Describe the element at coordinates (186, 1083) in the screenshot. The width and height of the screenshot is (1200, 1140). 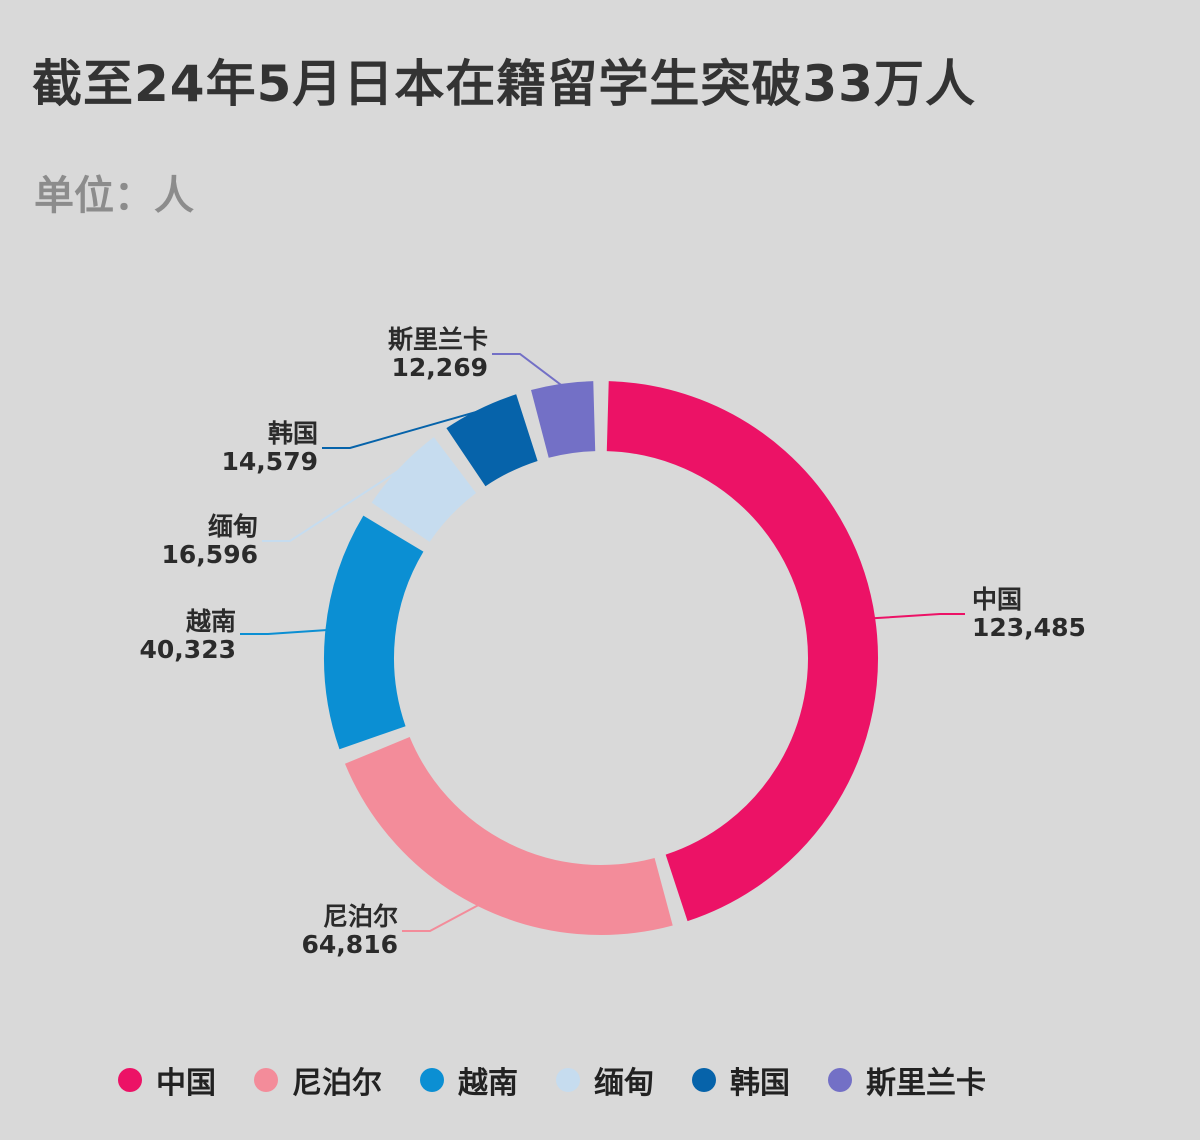
I see `legend-label-china: 中国` at that location.